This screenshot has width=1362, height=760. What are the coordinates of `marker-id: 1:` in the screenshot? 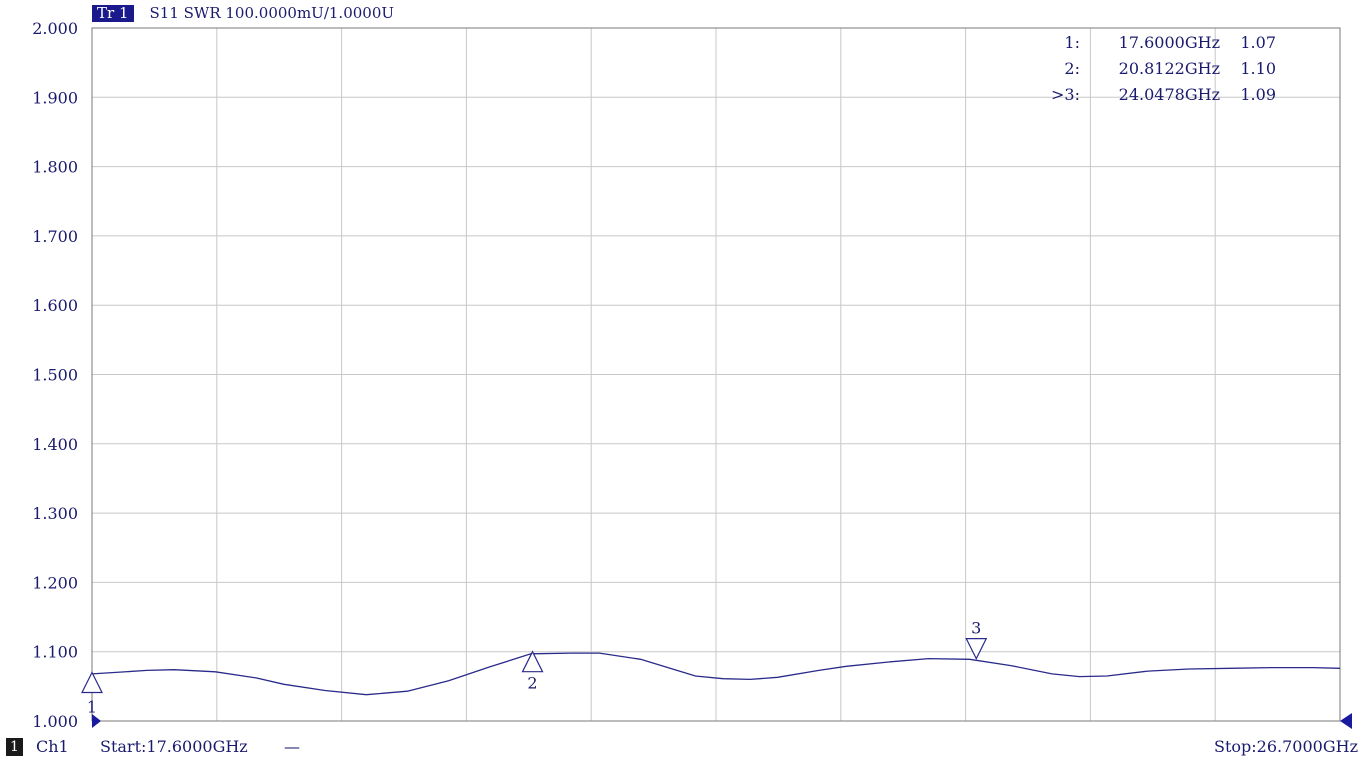 It's located at (1072, 42).